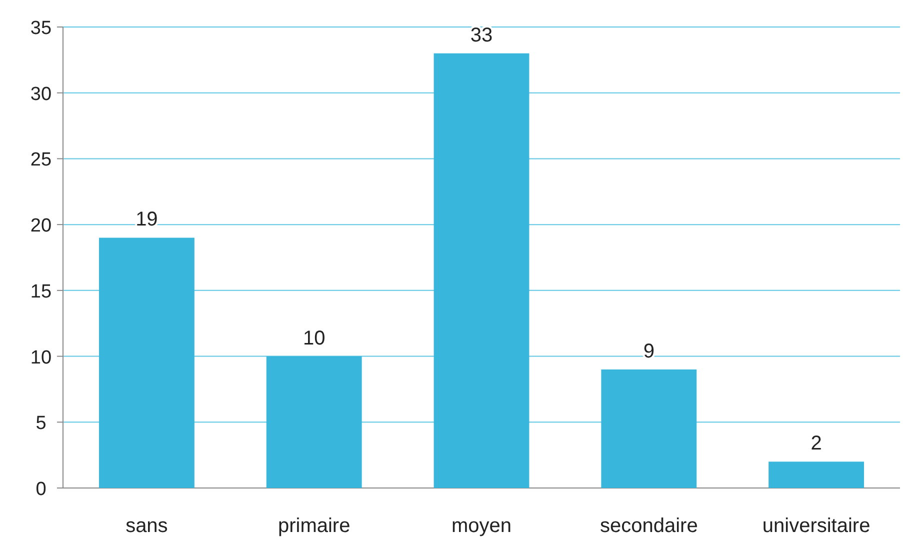 The width and height of the screenshot is (903, 542). What do you see at coordinates (41, 94) in the screenshot?
I see `y-tick-label: 30` at bounding box center [41, 94].